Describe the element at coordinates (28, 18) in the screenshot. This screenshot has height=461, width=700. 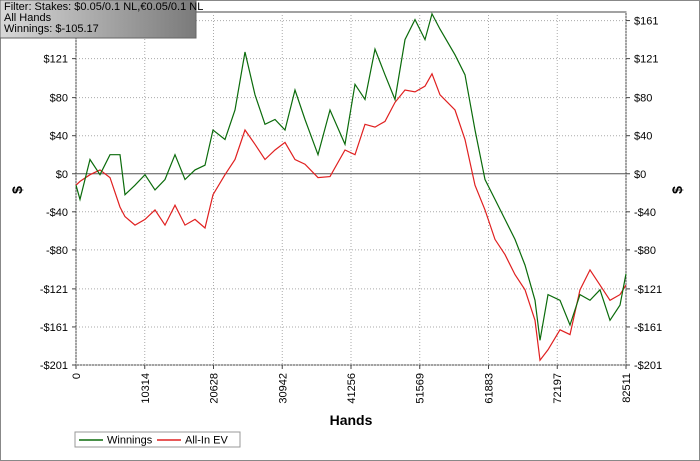
I see `filter-text: All Hands` at that location.